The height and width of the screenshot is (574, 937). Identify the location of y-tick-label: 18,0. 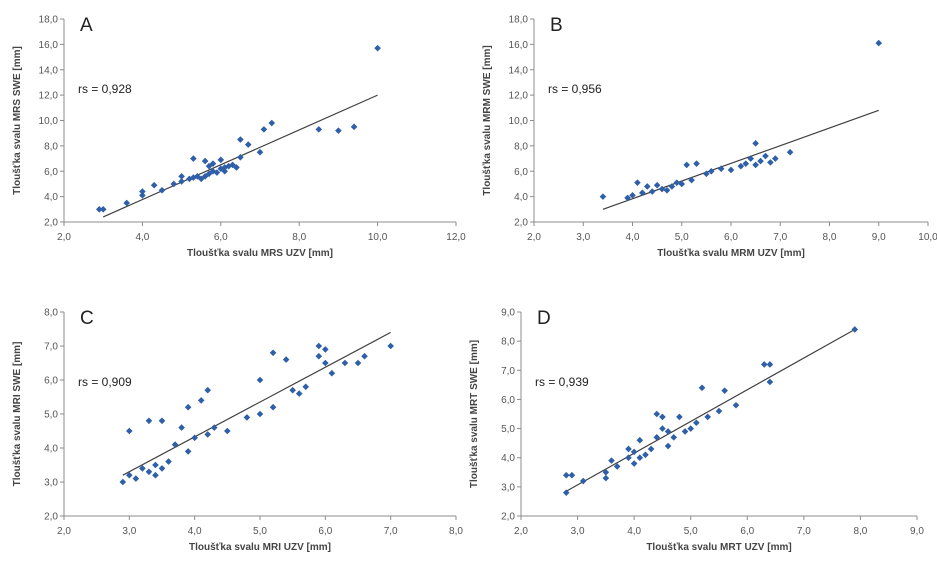
(49, 20).